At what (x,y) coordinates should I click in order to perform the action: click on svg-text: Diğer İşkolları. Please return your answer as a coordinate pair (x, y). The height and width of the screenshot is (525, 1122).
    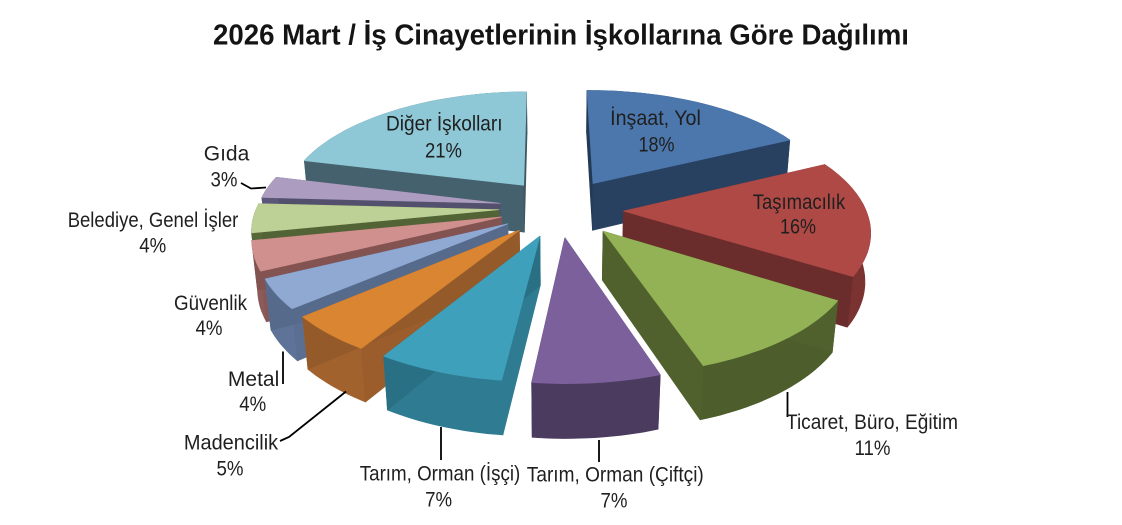
    Looking at the image, I should click on (444, 124).